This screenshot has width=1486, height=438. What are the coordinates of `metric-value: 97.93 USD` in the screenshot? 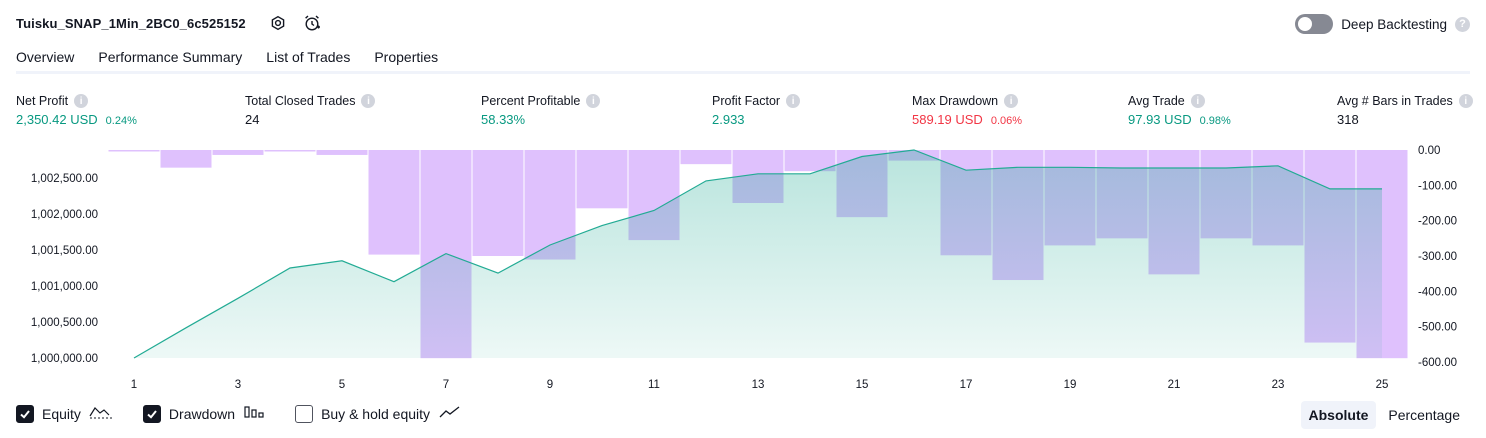 It's located at (1160, 119).